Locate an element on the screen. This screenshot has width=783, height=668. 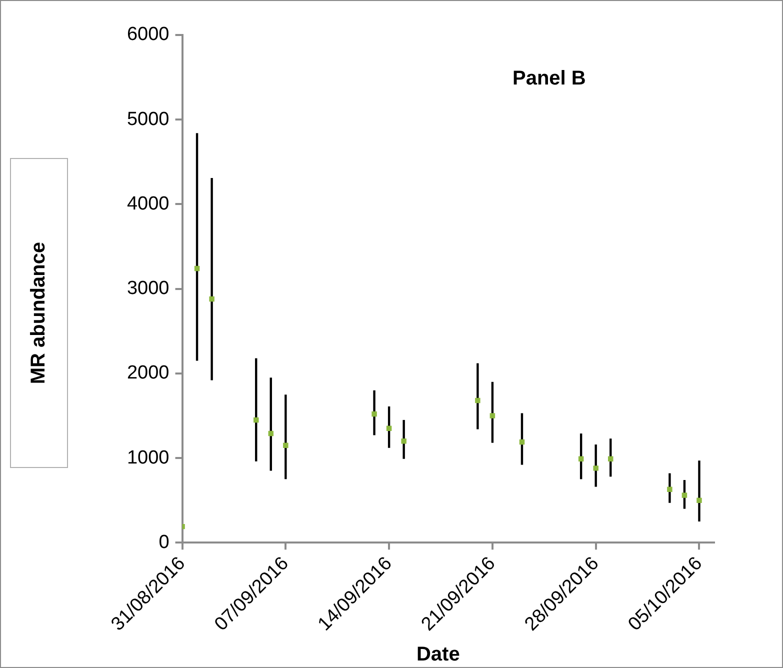
y-tick-label: 0 is located at coordinates (164, 542).